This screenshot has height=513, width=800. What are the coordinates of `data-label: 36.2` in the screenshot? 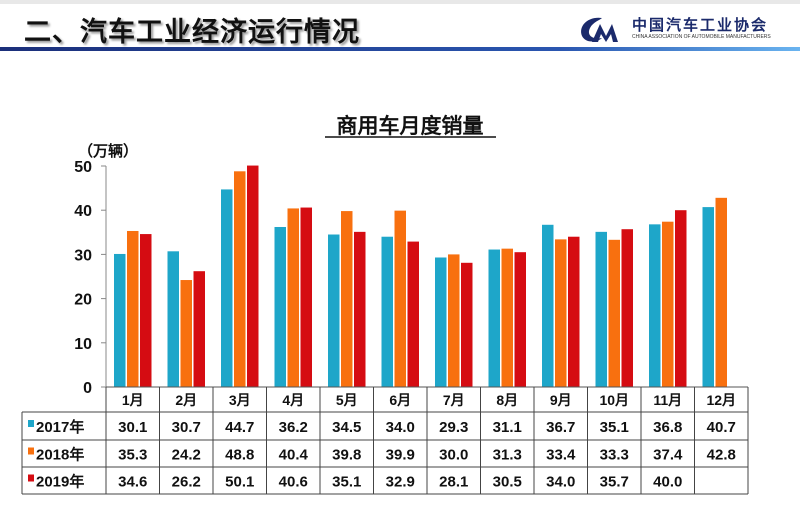 It's located at (293, 427).